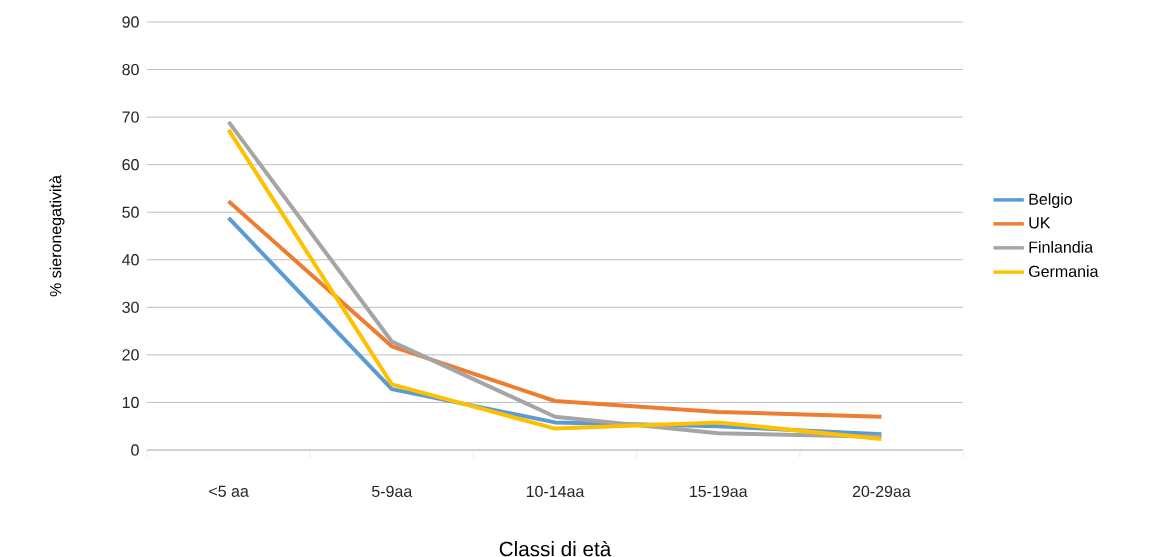 The width and height of the screenshot is (1168, 557). Describe the element at coordinates (130, 260) in the screenshot. I see `y-tick-label: 40` at that location.